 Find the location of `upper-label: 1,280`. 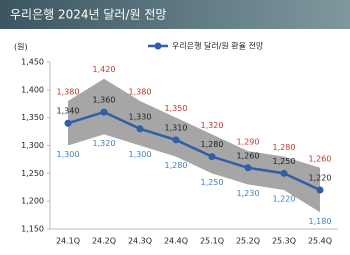

upper-label: 1,280 is located at coordinates (284, 147).